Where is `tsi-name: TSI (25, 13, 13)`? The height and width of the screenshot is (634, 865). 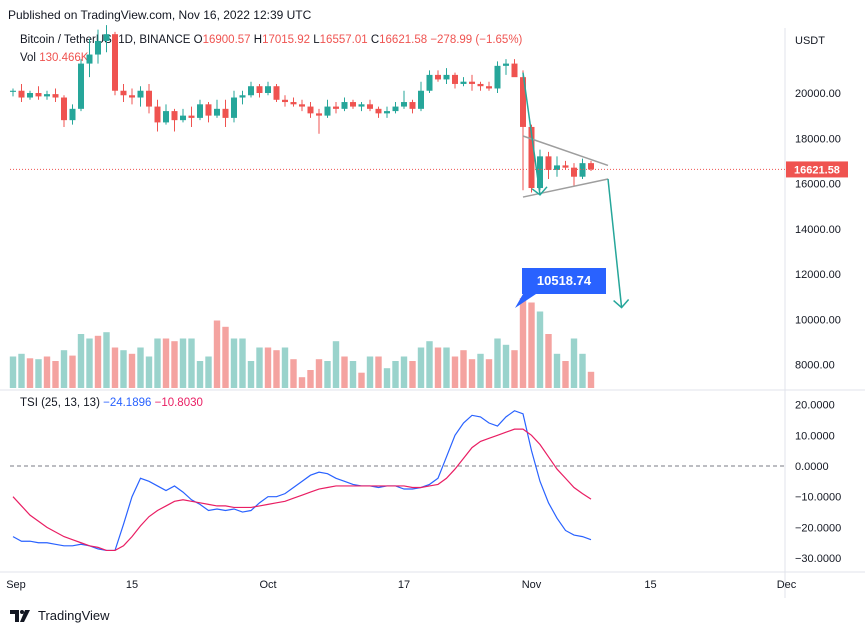 tsi-name: TSI (25, 13, 13) is located at coordinates (60, 403).